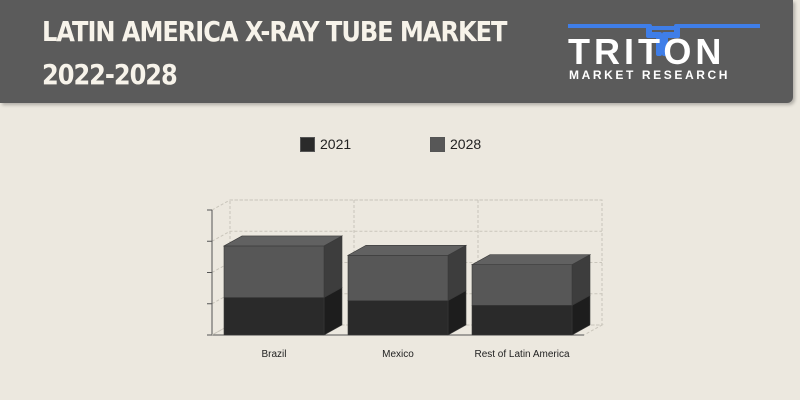 The width and height of the screenshot is (800, 400). I want to click on legend-label-2021: 2021, so click(336, 144).